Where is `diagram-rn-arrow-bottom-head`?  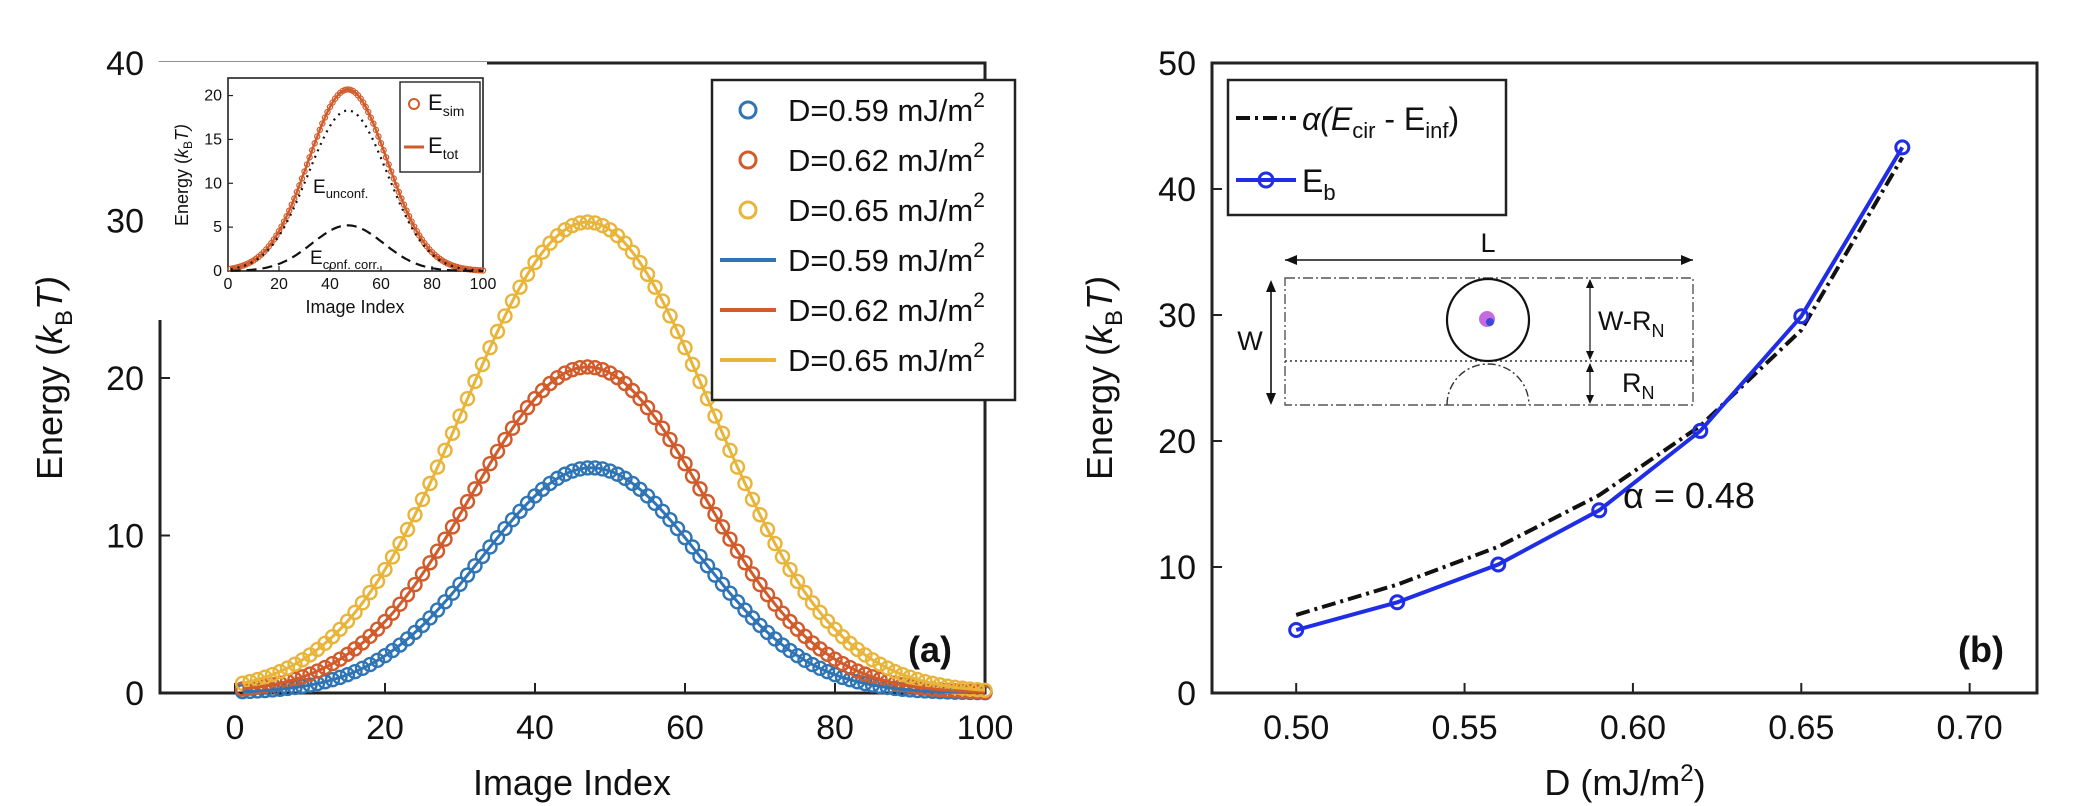
diagram-rn-arrow-bottom-head is located at coordinates (1590, 399).